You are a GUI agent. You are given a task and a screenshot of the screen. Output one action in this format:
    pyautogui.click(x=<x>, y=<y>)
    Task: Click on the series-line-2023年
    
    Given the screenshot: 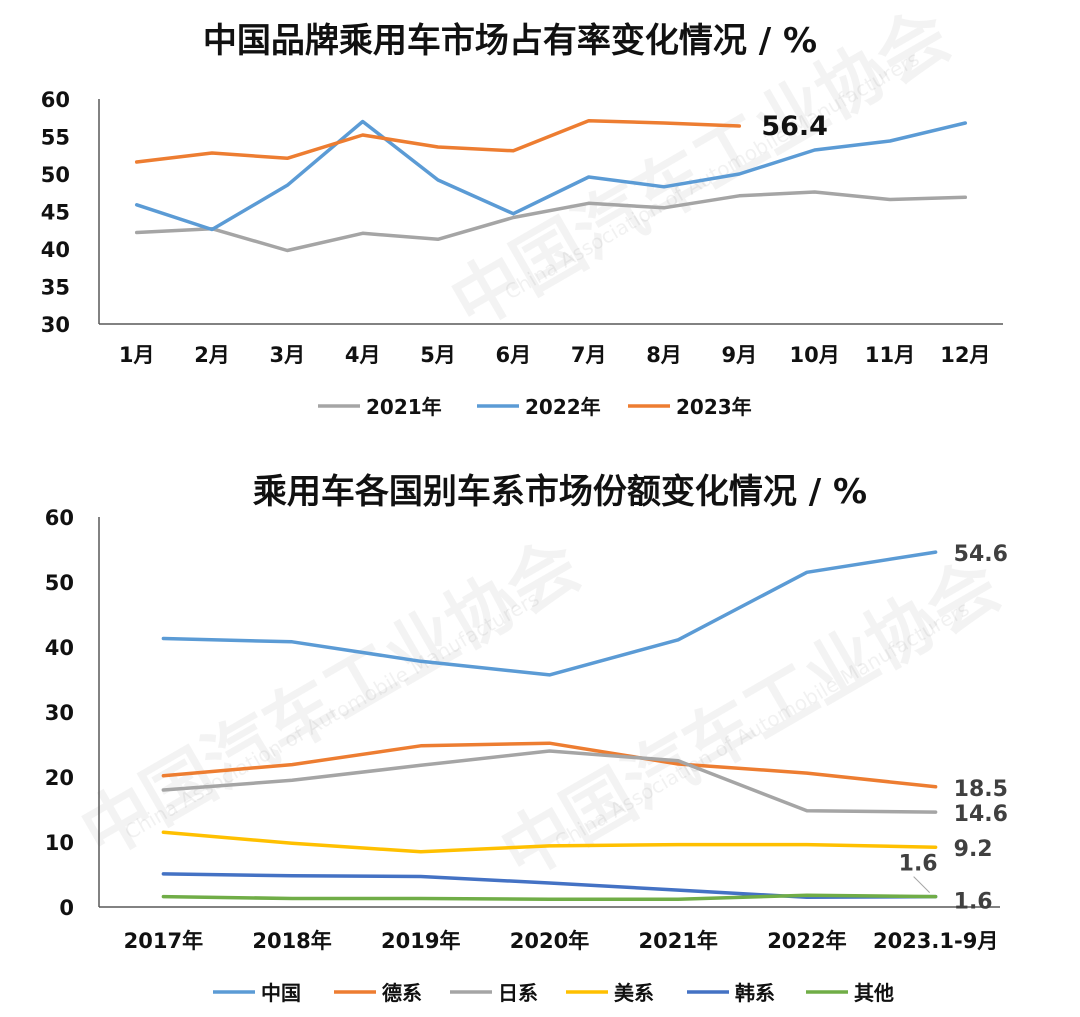 What is the action you would take?
    pyautogui.click(x=438, y=141)
    